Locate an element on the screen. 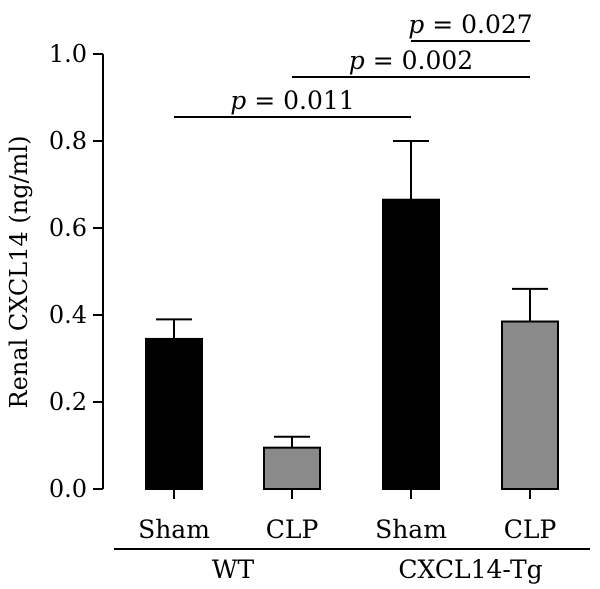  p-value-label: p = 0.011 is located at coordinates (292, 100).